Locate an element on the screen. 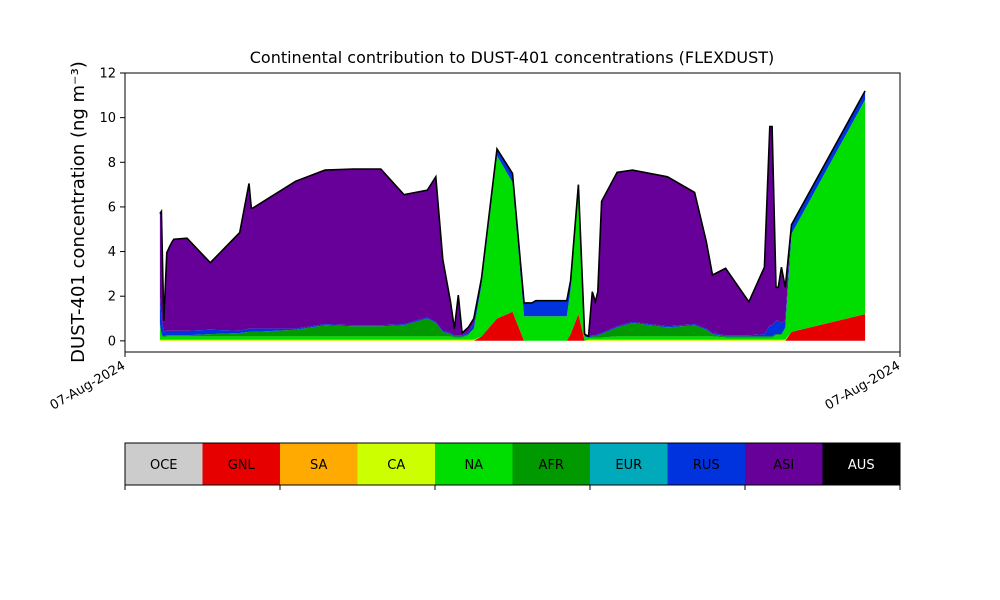 Image resolution: width=1000 pixels, height=600 pixels. y-axis-label: DUST-401 concentration (ng m⁻³) is located at coordinates (78, 212).